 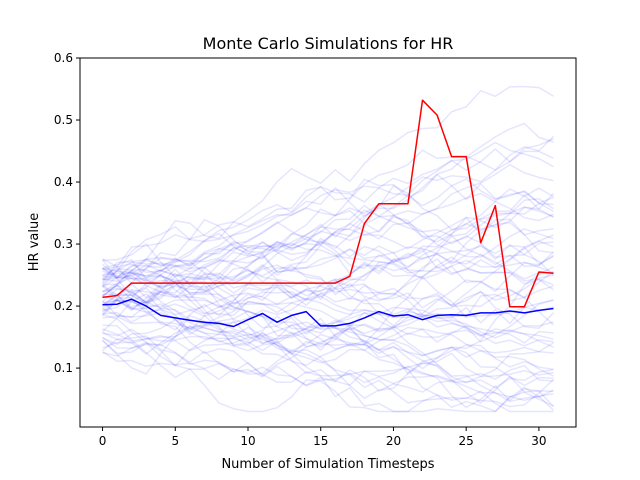 What do you see at coordinates (63, 368) in the screenshot?
I see `y-tick-label: 0.1` at bounding box center [63, 368].